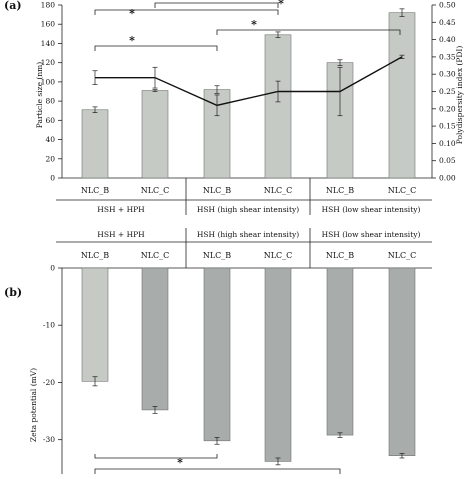 Image resolution: width=474 pixels, height=479 pixels. I want to click on panel-b-ylabel: Zeta potential (mV), so click(33, 405).